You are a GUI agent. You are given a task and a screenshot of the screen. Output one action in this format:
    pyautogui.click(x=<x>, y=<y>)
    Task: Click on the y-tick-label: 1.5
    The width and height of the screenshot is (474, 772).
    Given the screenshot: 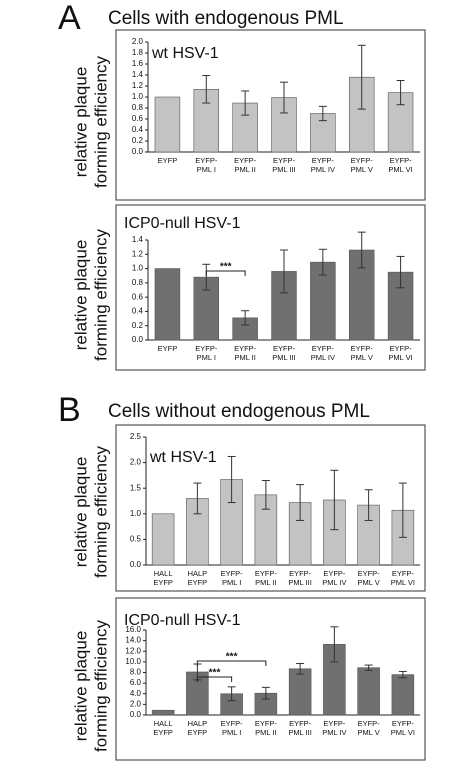 What is the action you would take?
    pyautogui.click(x=136, y=487)
    